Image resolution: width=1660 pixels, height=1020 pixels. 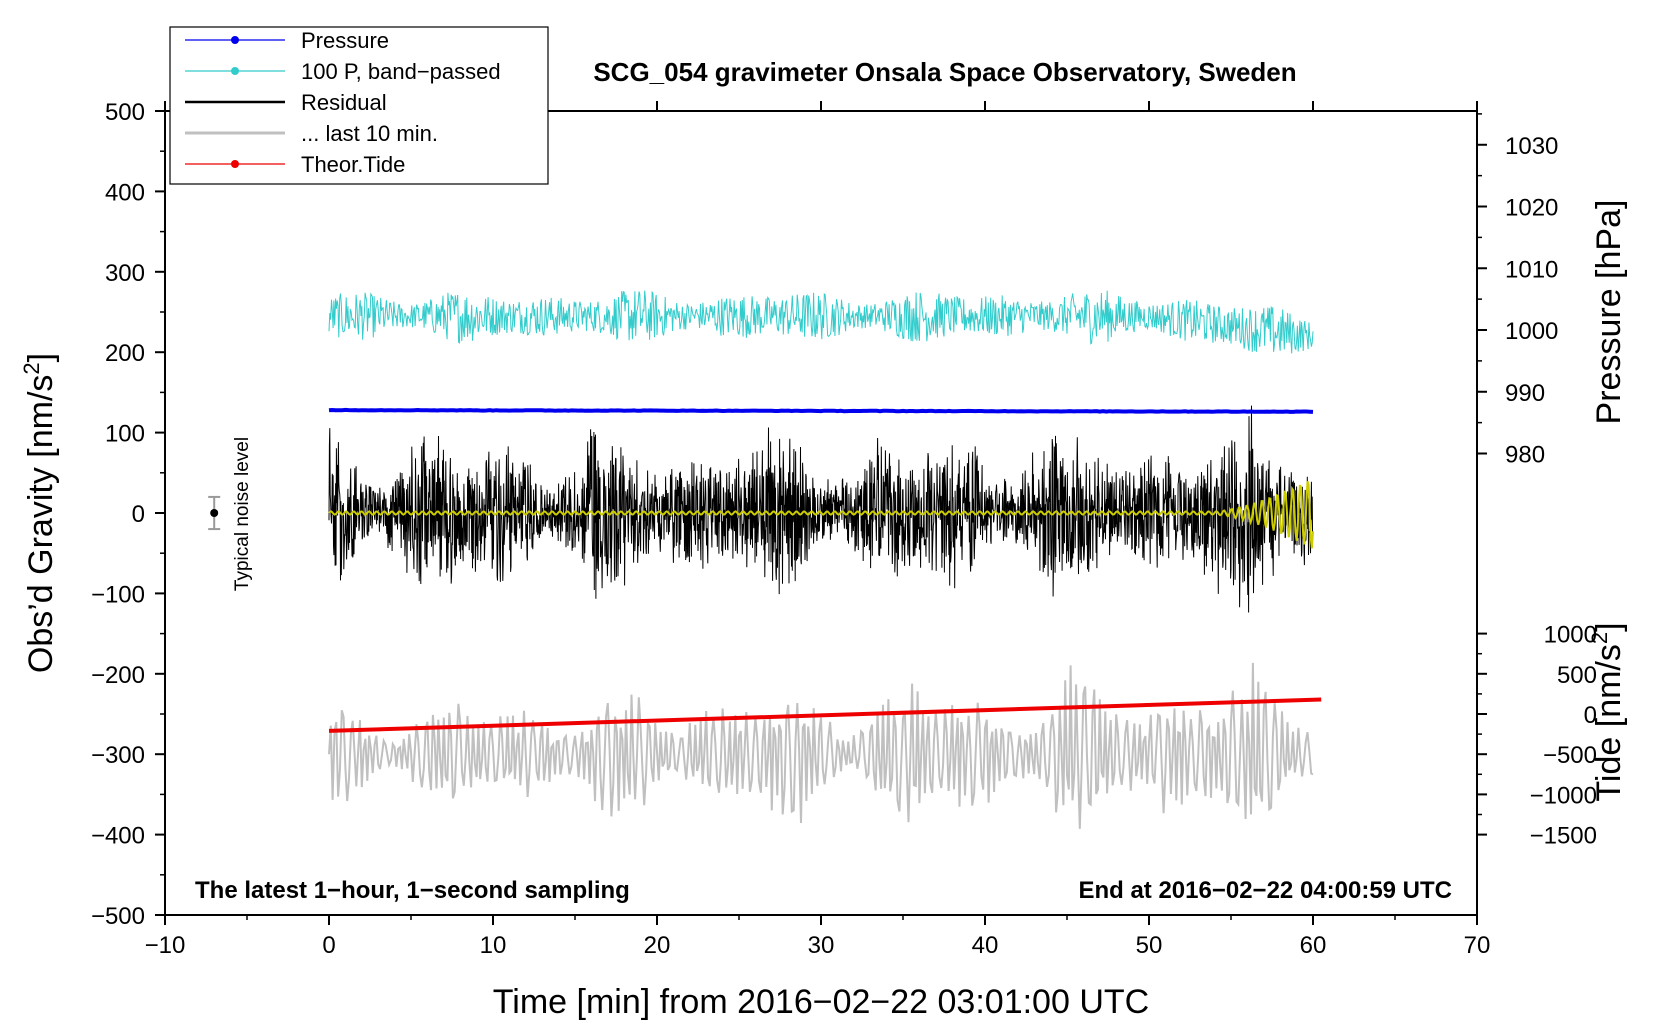 What do you see at coordinates (369, 133) in the screenshot?
I see `legend-label: ... last 10 min.` at bounding box center [369, 133].